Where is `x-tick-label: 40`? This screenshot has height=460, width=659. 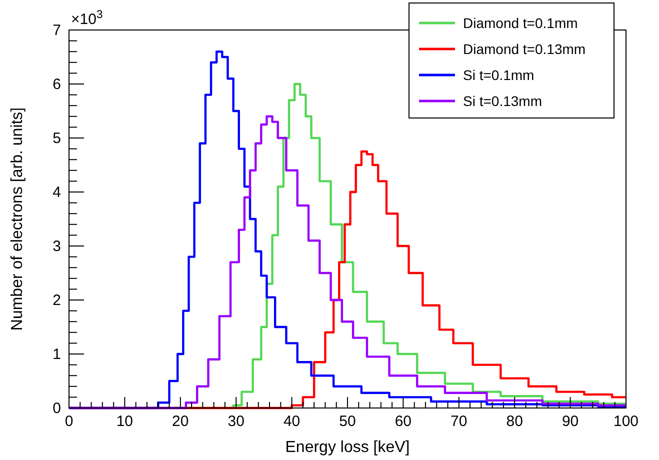
x-tick-label: 40 is located at coordinates (291, 421).